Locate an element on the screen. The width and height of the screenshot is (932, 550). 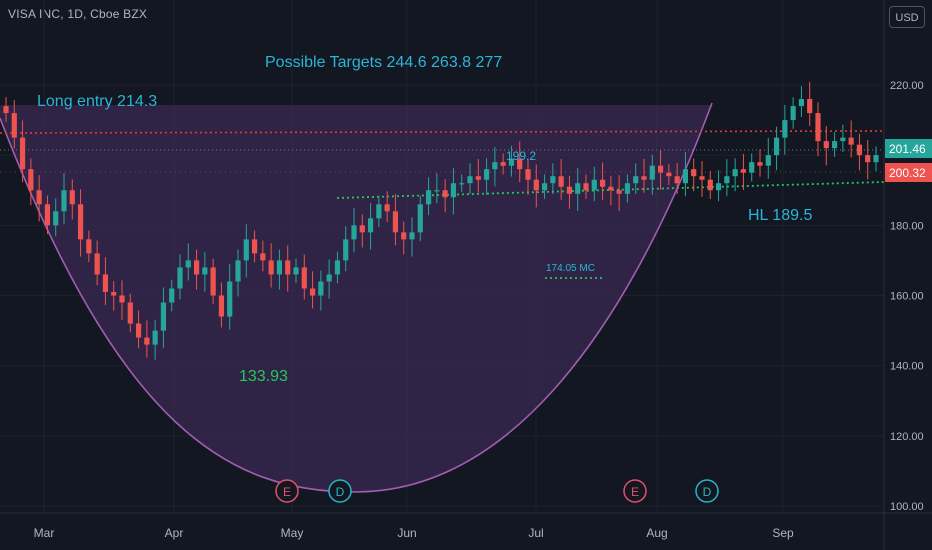
price-tag-0: 201.46 is located at coordinates (907, 149).